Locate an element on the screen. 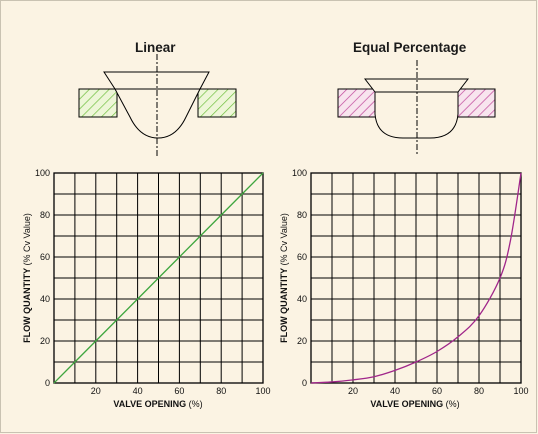 Image resolution: width=538 pixels, height=434 pixels. eqp-y-tick-label: 0 is located at coordinates (304, 383).